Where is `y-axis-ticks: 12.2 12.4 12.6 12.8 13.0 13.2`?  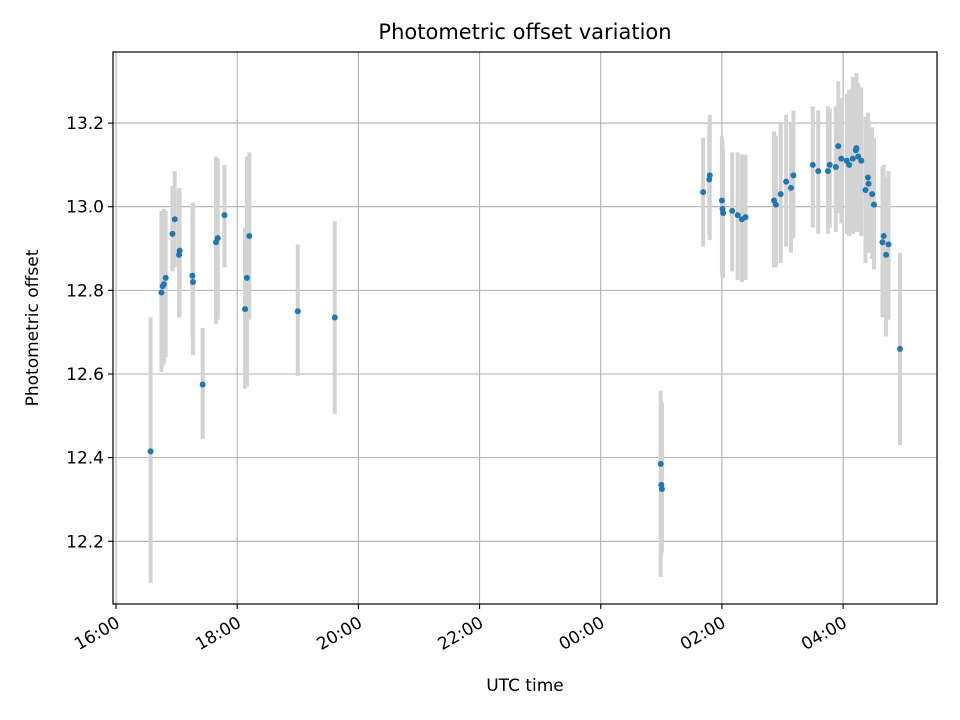
y-axis-ticks: 12.2 12.4 12.6 12.8 13.0 13.2 is located at coordinates (89, 333).